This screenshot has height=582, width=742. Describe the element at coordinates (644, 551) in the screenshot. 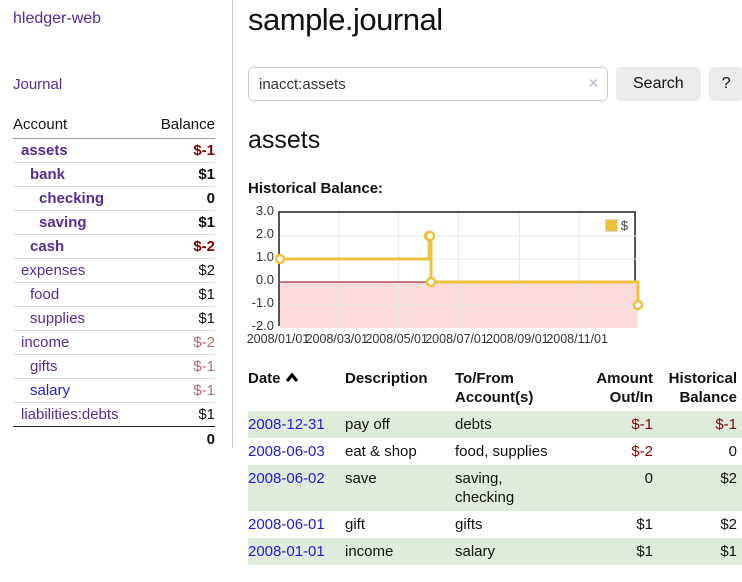

I see `register-cell-amount: $1` at that location.